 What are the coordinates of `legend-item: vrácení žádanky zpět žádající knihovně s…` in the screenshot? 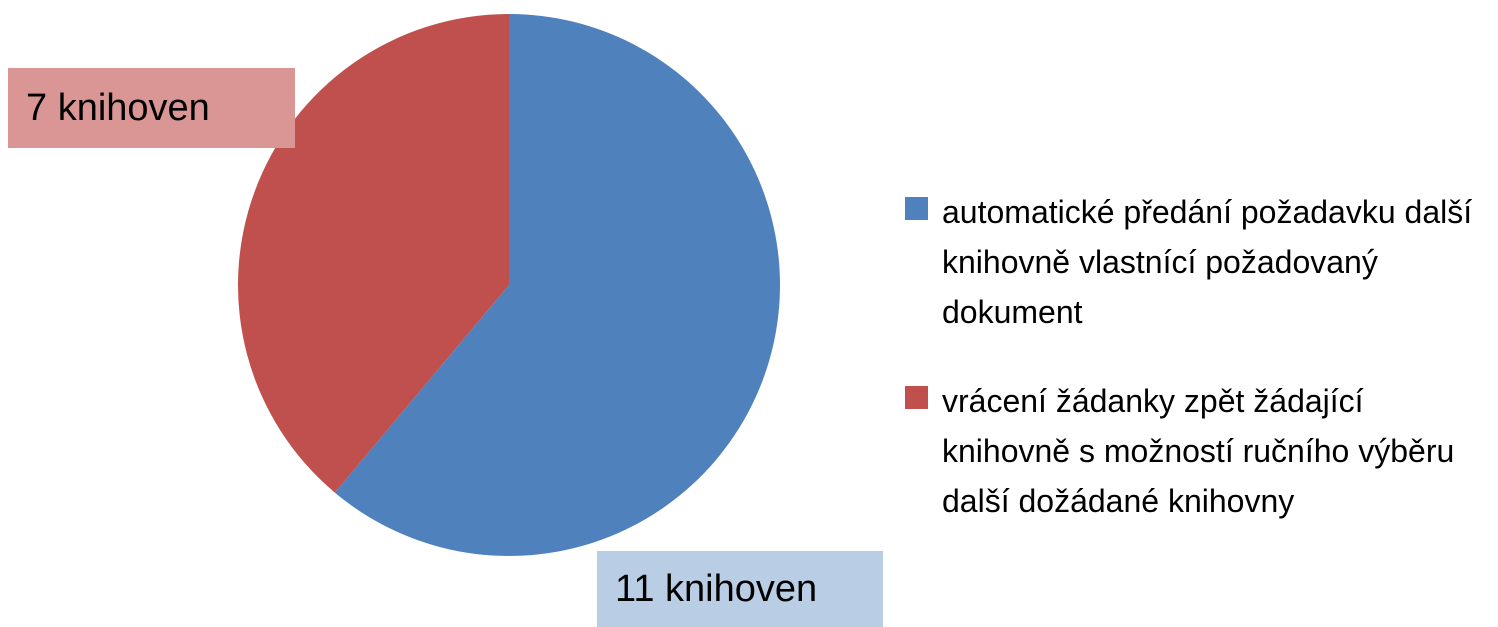 It's located at (1201, 451).